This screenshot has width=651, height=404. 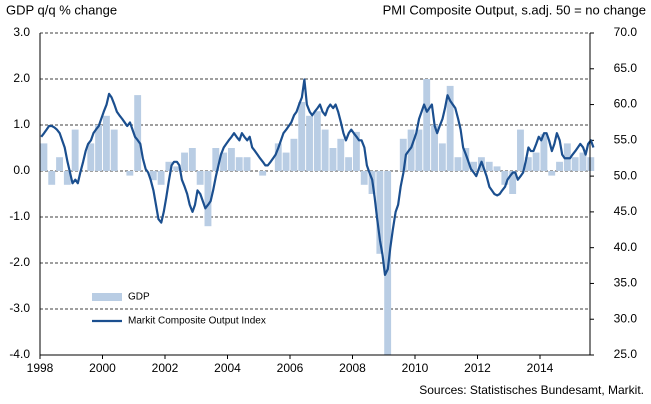 What do you see at coordinates (139, 297) in the screenshot?
I see `legend-label: GDP` at bounding box center [139, 297].